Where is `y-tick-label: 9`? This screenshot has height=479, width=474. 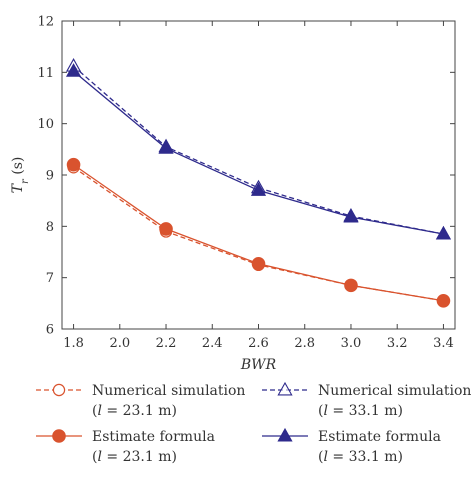
y-tick-label: 9 is located at coordinates (50, 176).